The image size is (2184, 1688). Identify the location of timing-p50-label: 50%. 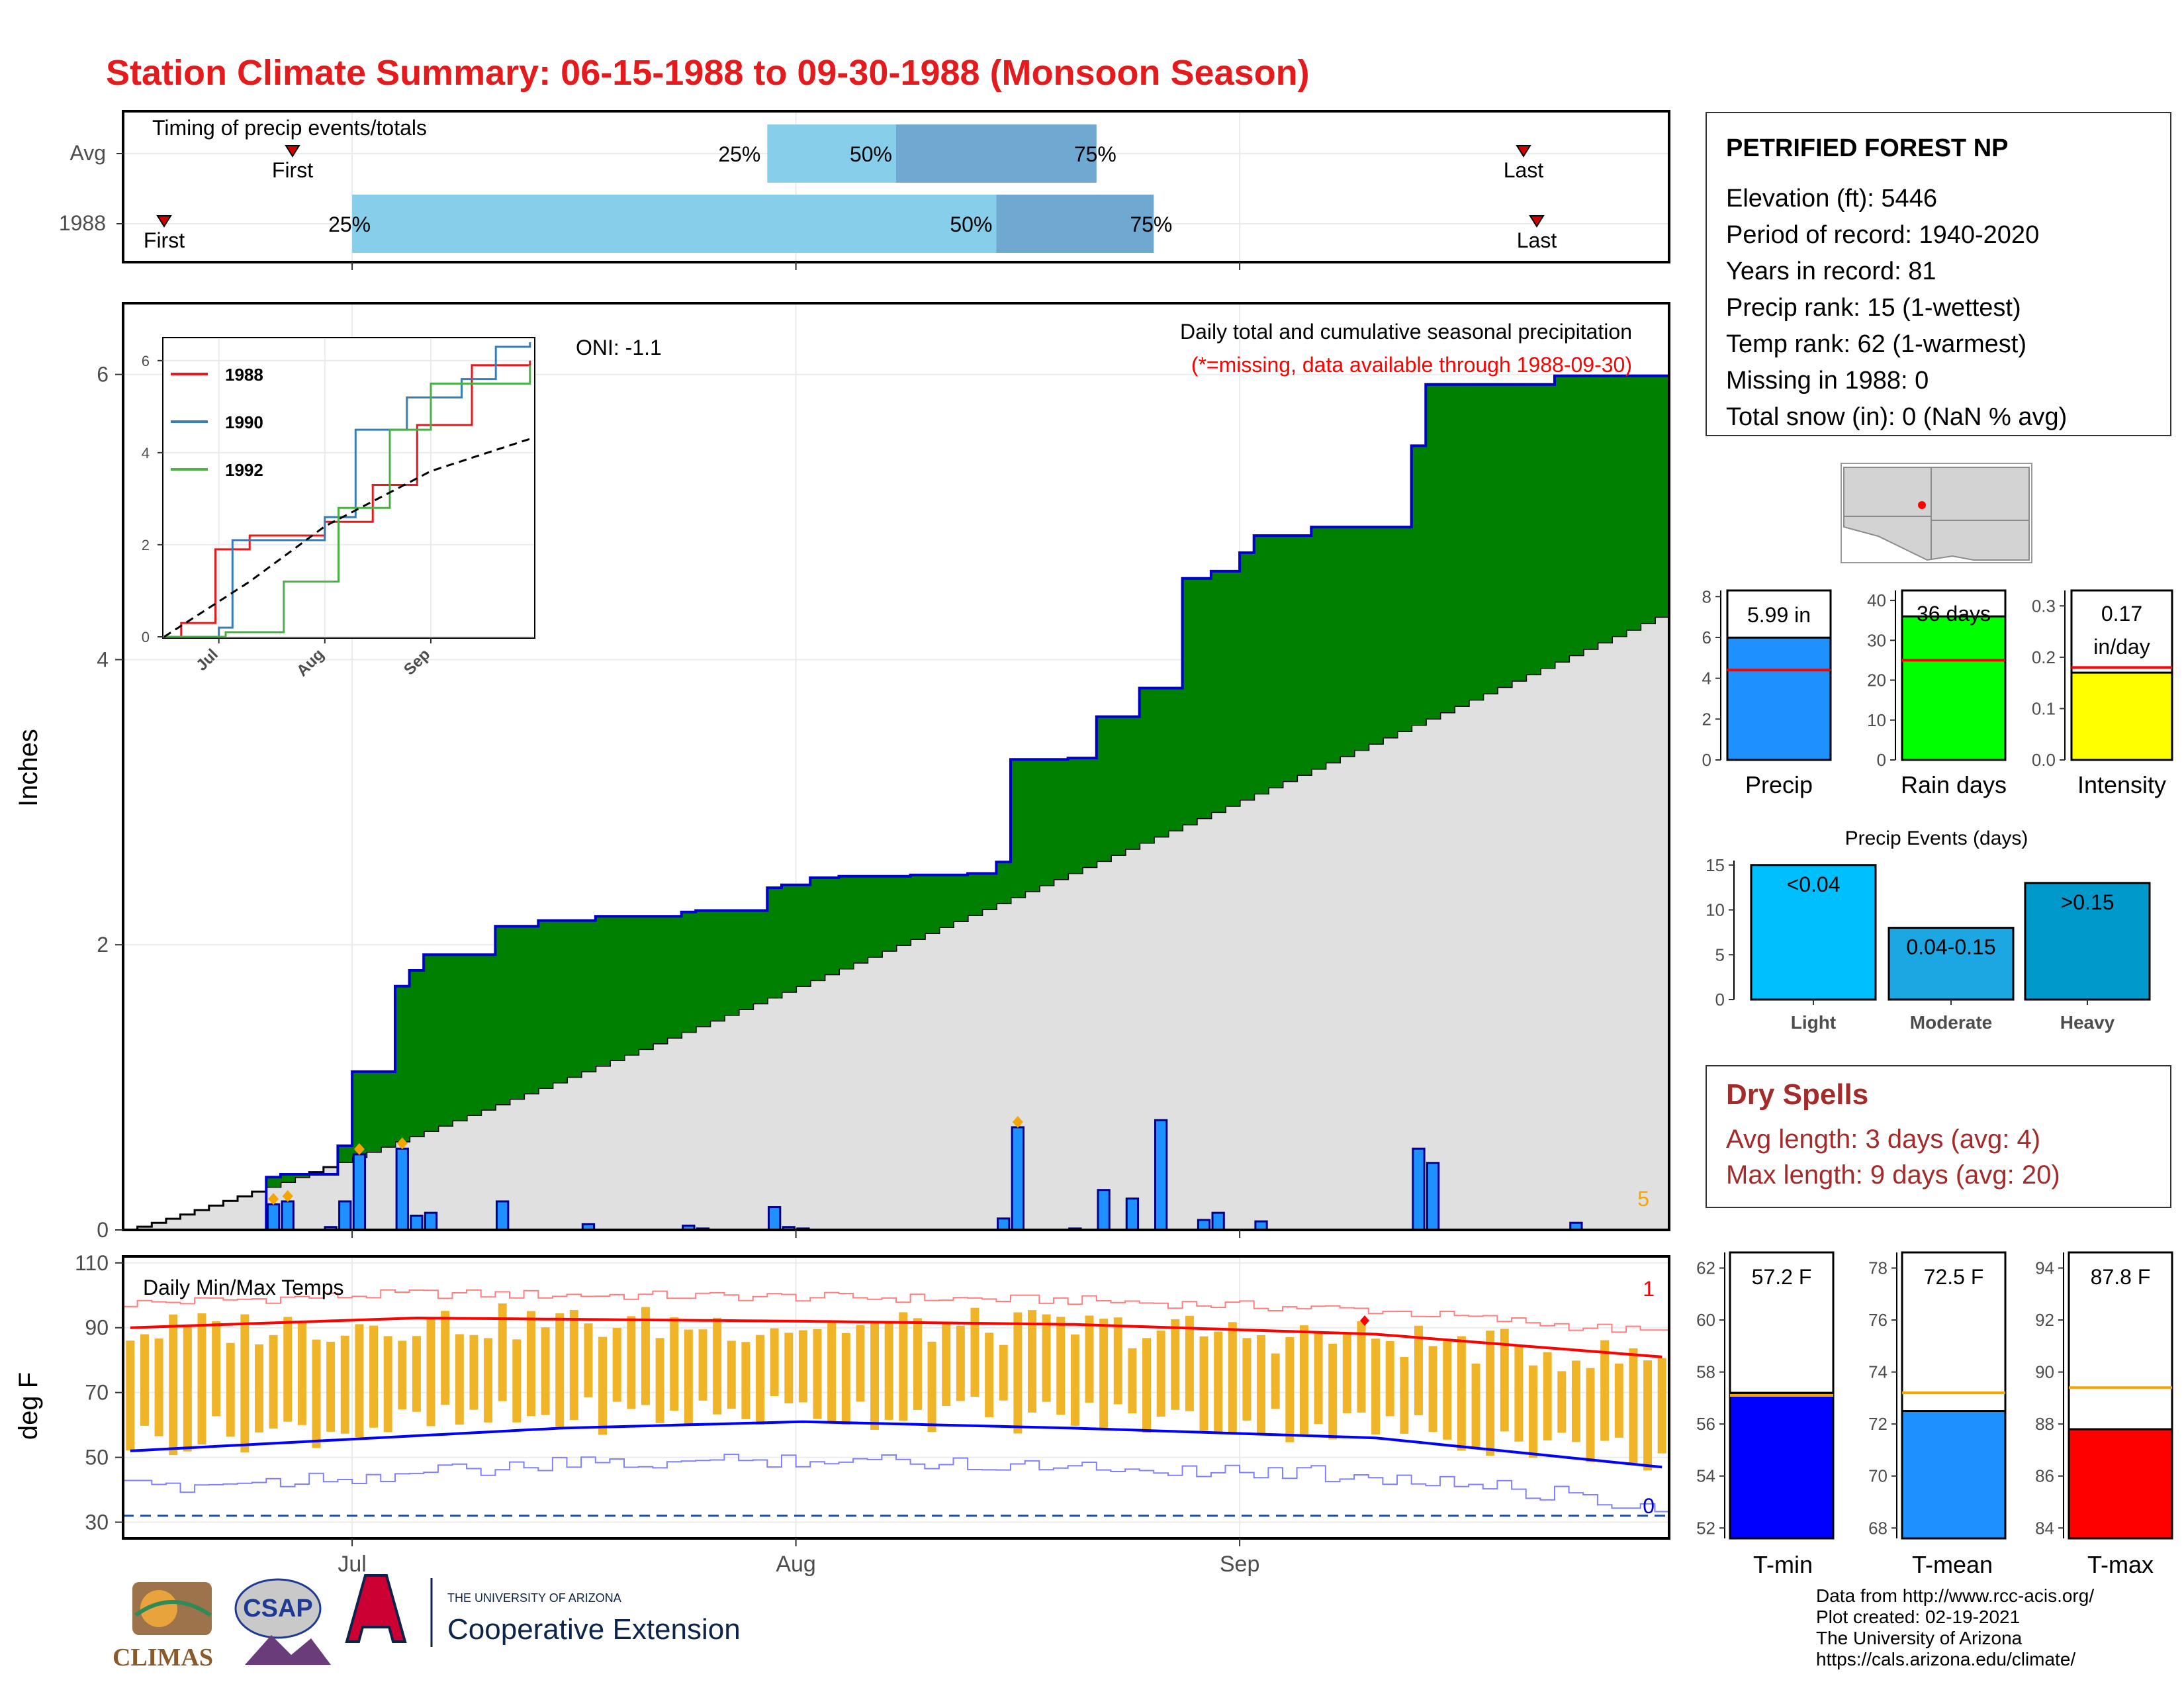
(871, 154).